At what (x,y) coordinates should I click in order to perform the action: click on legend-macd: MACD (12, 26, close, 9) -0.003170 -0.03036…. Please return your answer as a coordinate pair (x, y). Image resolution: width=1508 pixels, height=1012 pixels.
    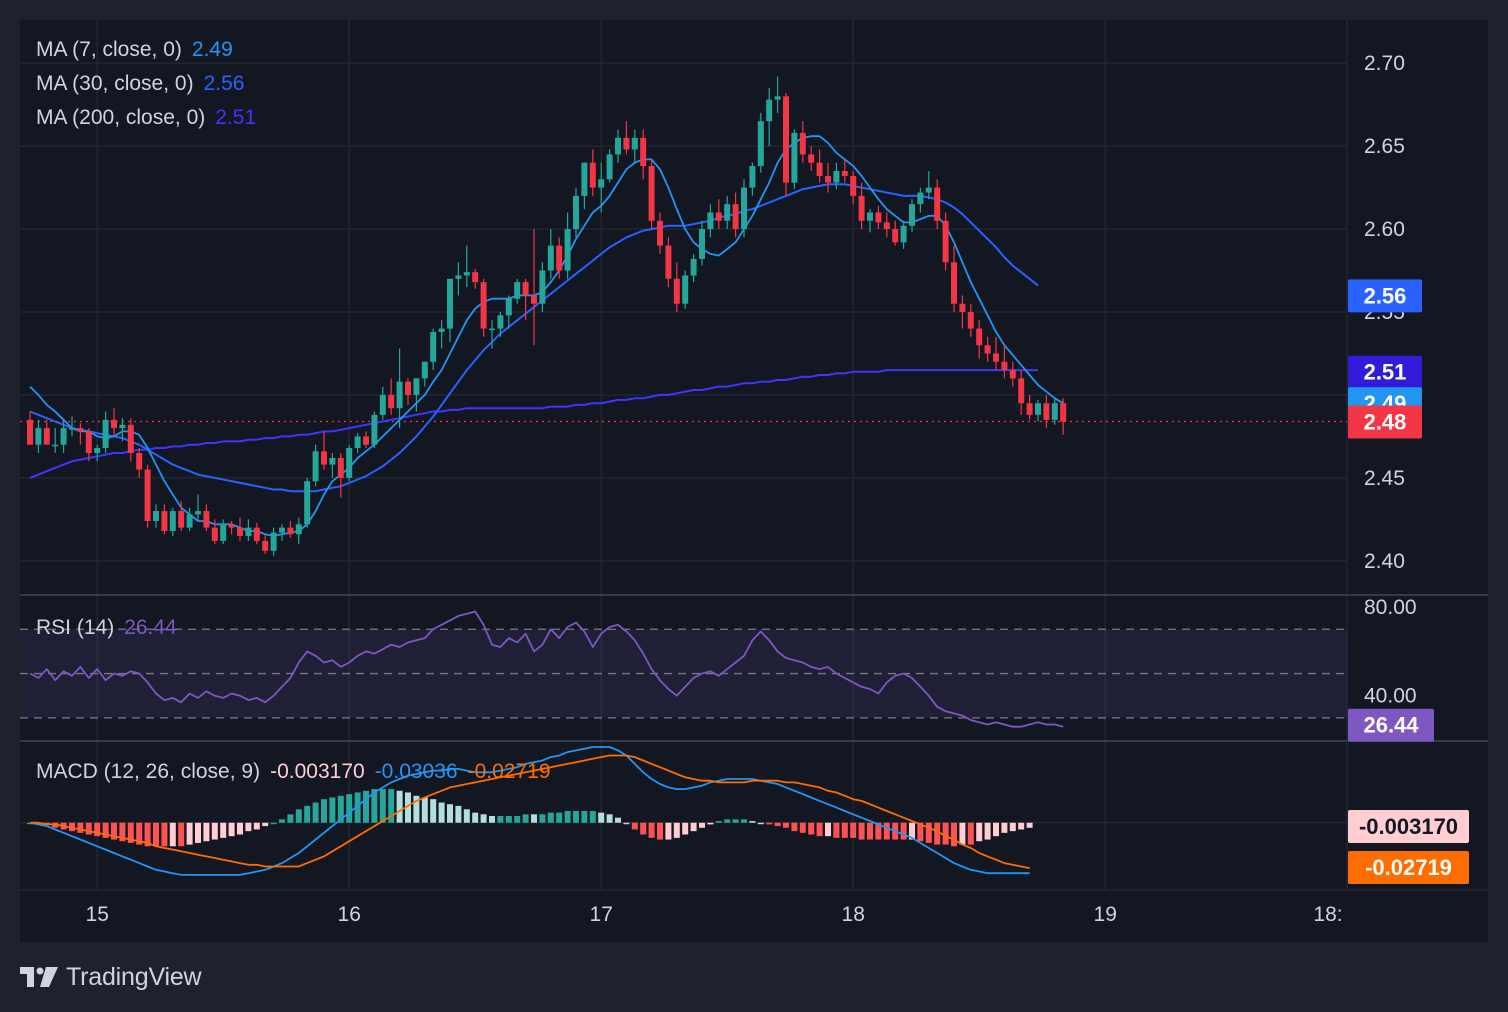
    Looking at the image, I should click on (293, 772).